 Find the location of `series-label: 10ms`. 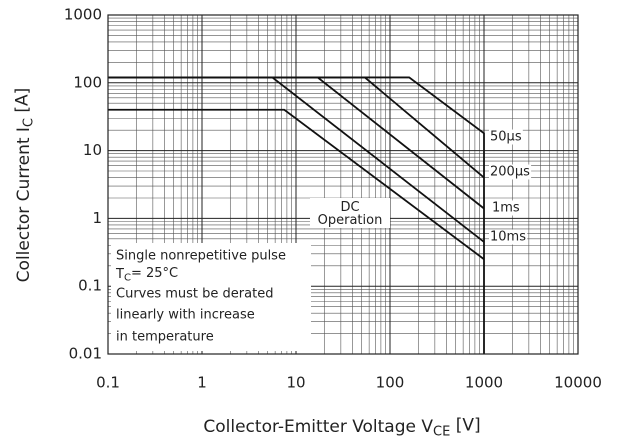

series-label: 10ms is located at coordinates (508, 237).